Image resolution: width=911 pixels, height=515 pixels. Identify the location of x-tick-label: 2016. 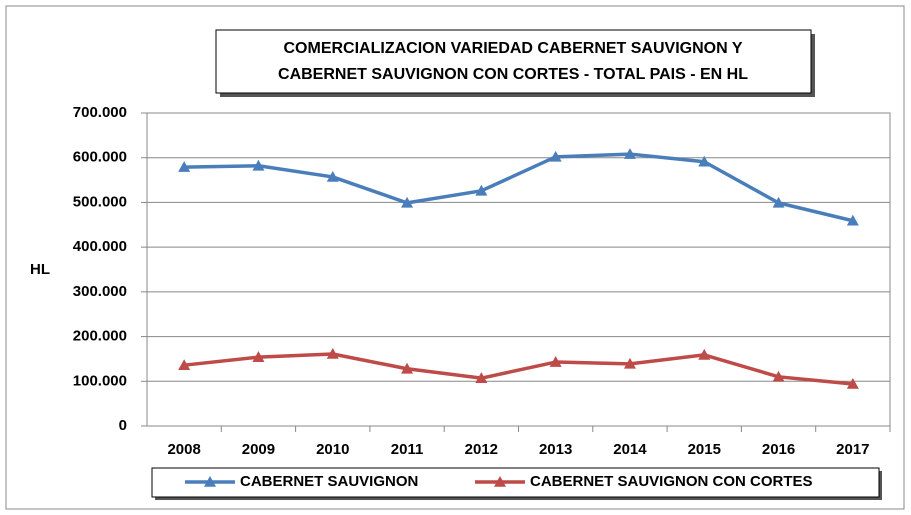
(778, 449).